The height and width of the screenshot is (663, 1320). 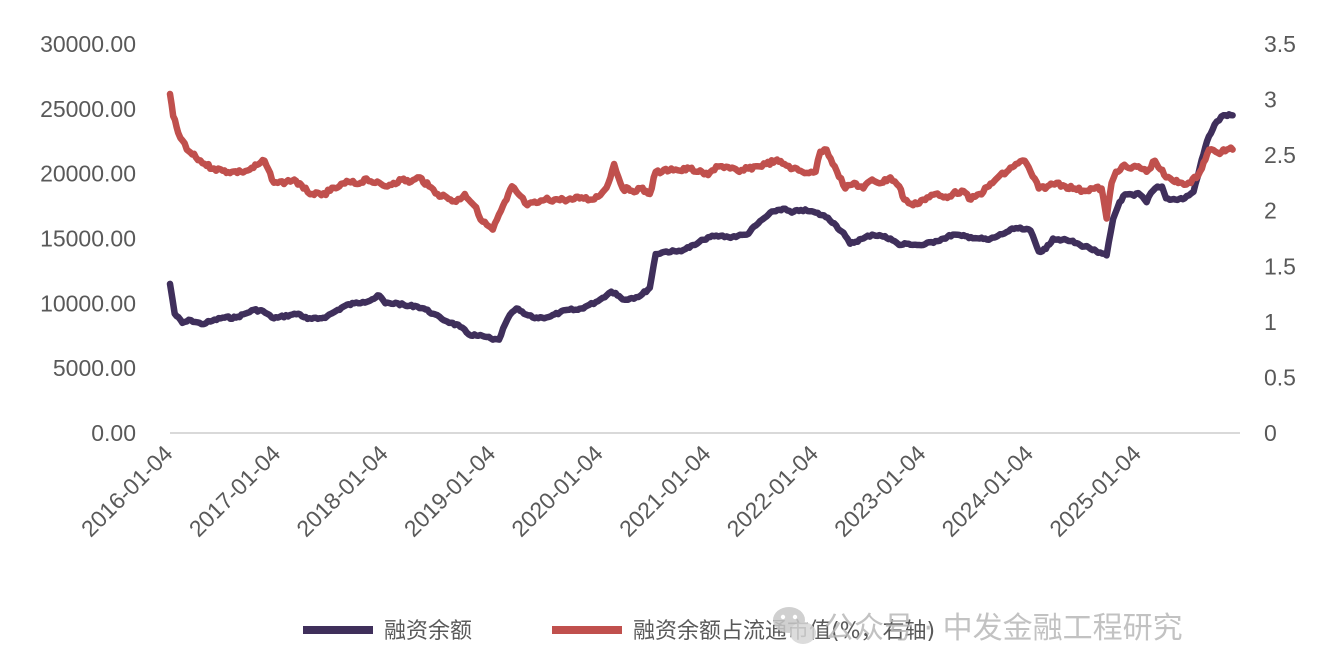 I want to click on y-left-tick-label: 25000.00, so click(x=88, y=109).